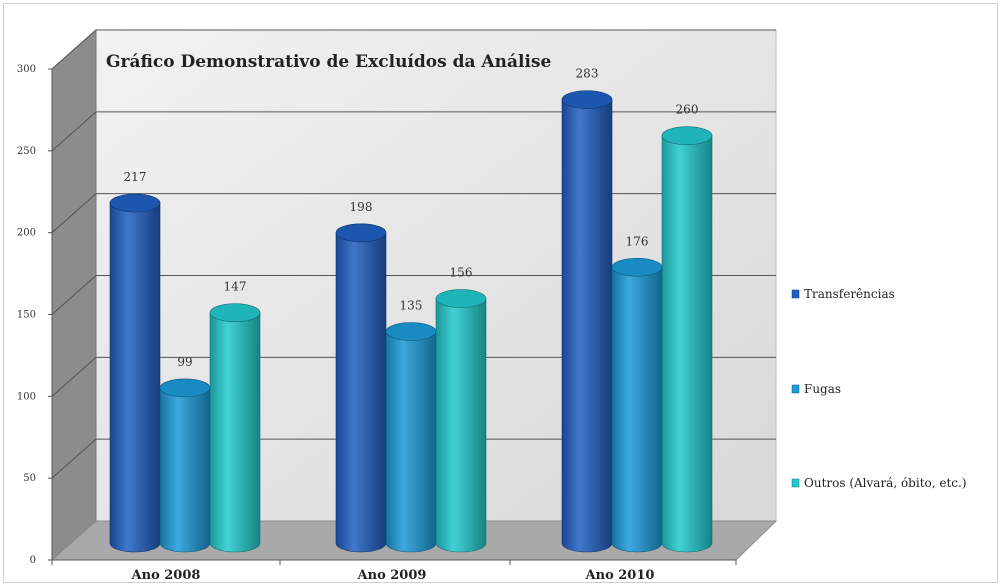 This screenshot has width=1000, height=586. I want to click on bar-outros-ano-2010, so click(687, 339).